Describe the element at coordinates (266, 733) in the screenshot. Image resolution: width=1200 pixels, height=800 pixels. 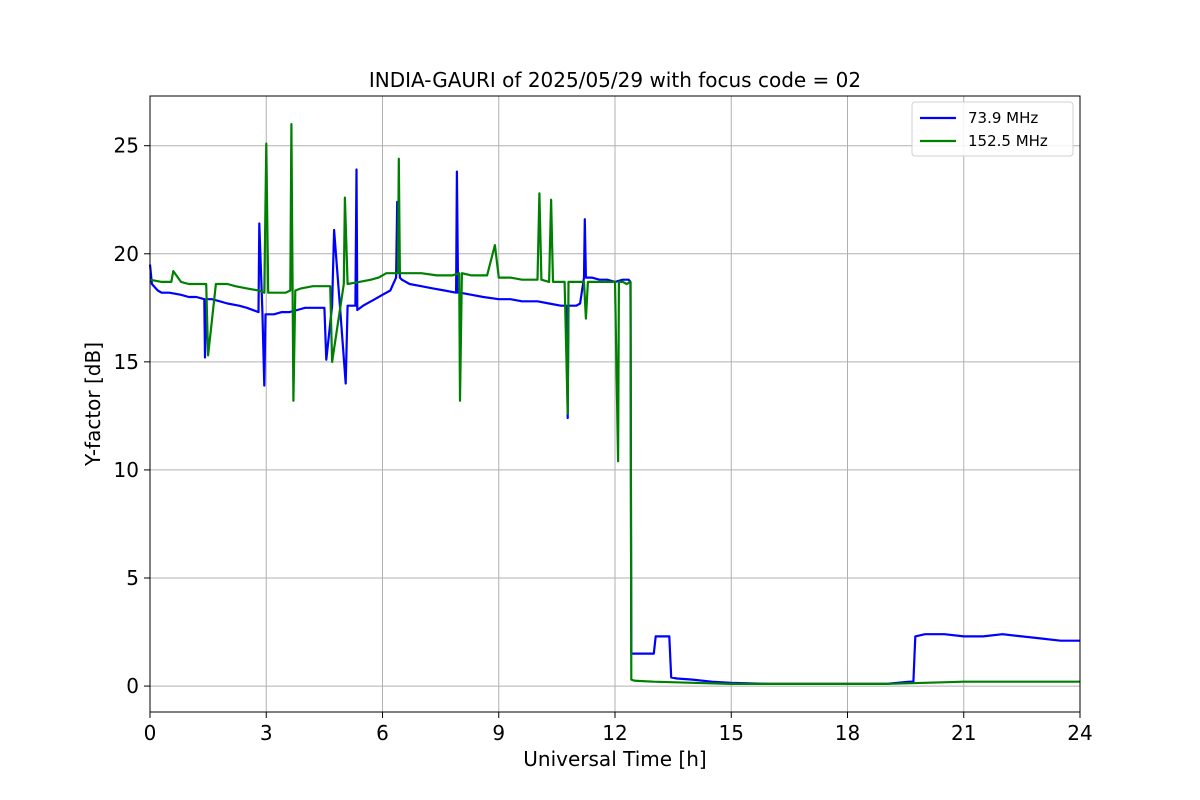
I see `x-tick-label: 3` at that location.